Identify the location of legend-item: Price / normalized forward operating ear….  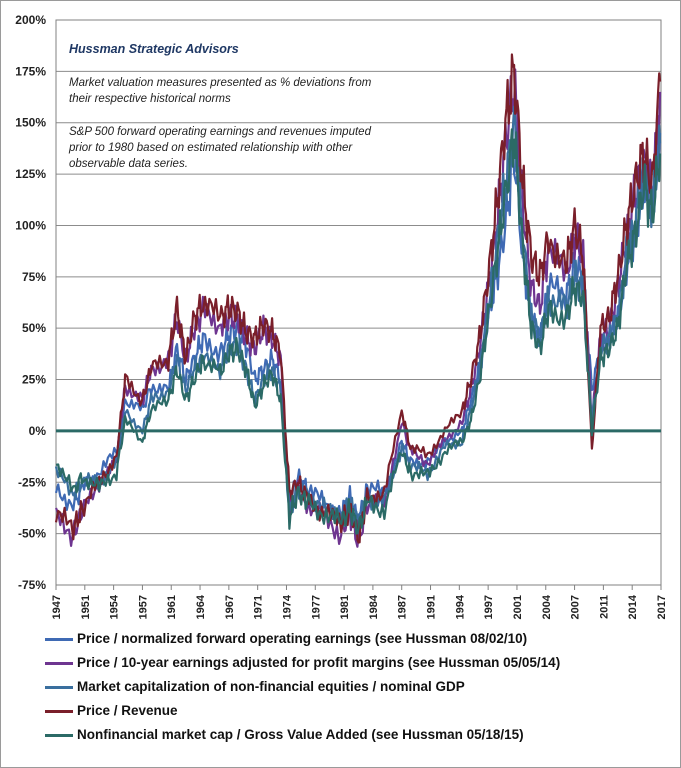
(360, 639).